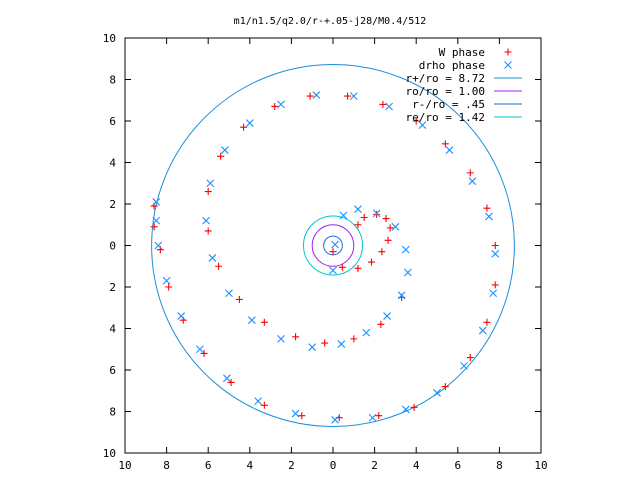 This screenshot has width=640, height=480. I want to click on x-tick-label: 10, so click(540, 465).